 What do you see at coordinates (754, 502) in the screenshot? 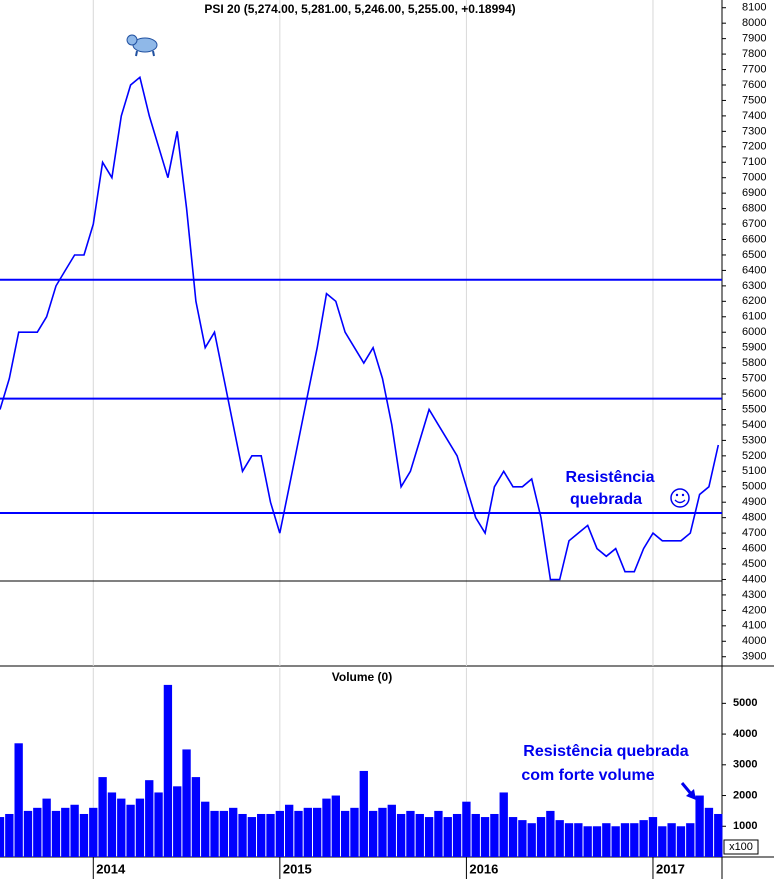
I see `y-tick-label: 4900` at bounding box center [754, 502].